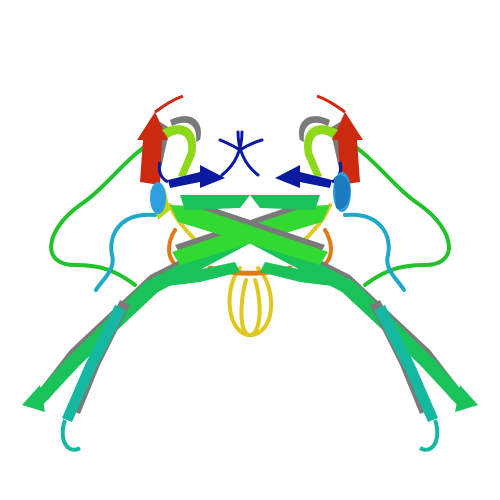  Describe the element at coordinates (314, 129) in the screenshot. I see `right-lime-strand-edge` at that location.